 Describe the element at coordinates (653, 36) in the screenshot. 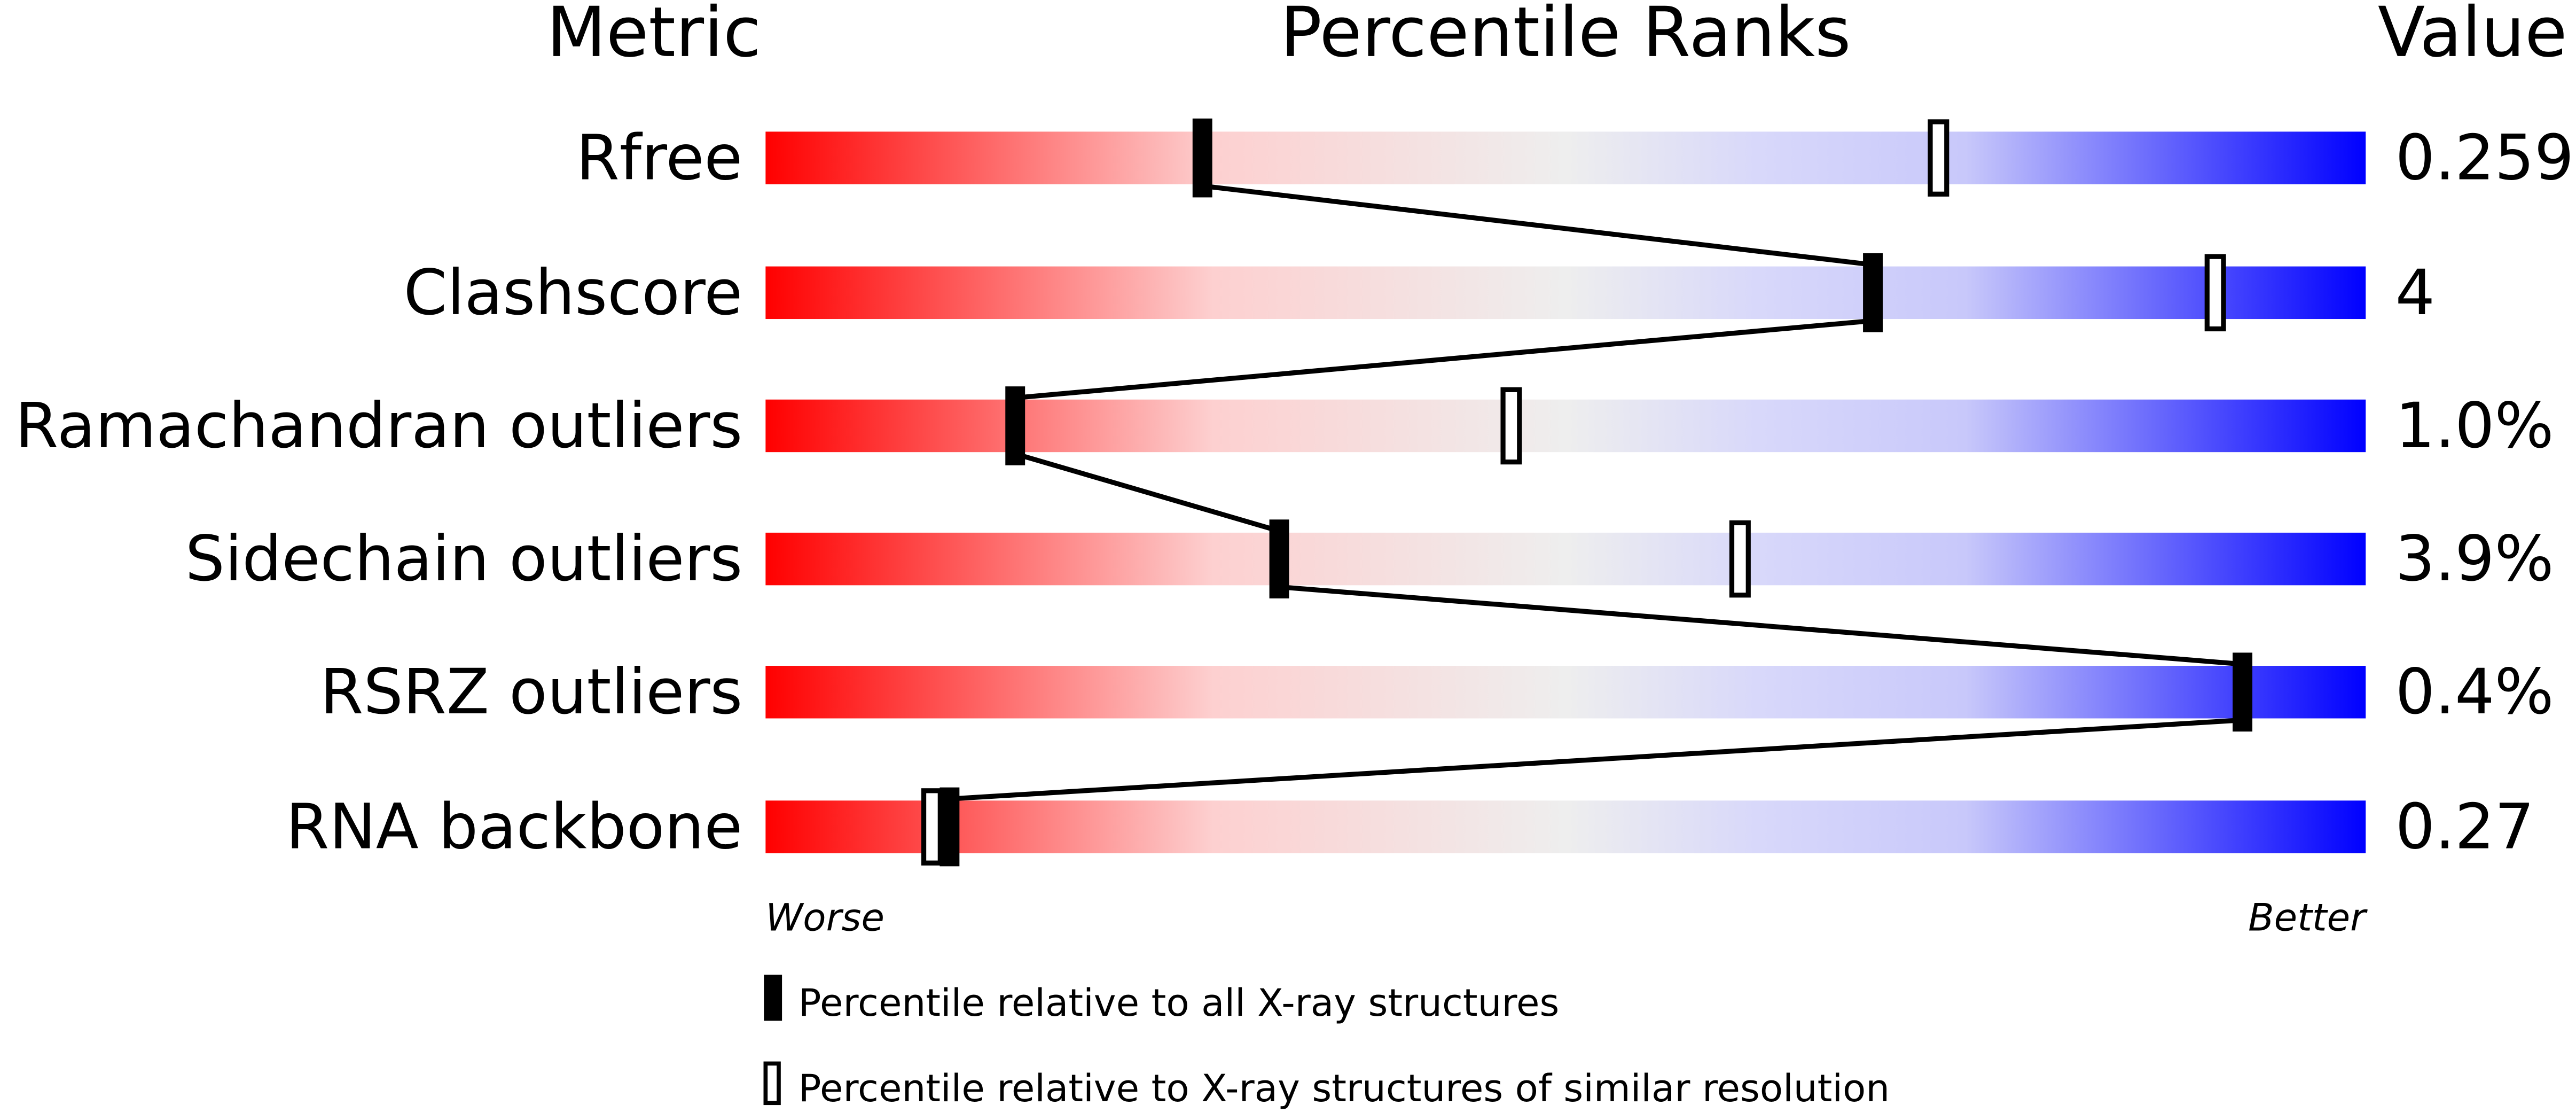

I see `header-metric: Metric` at that location.